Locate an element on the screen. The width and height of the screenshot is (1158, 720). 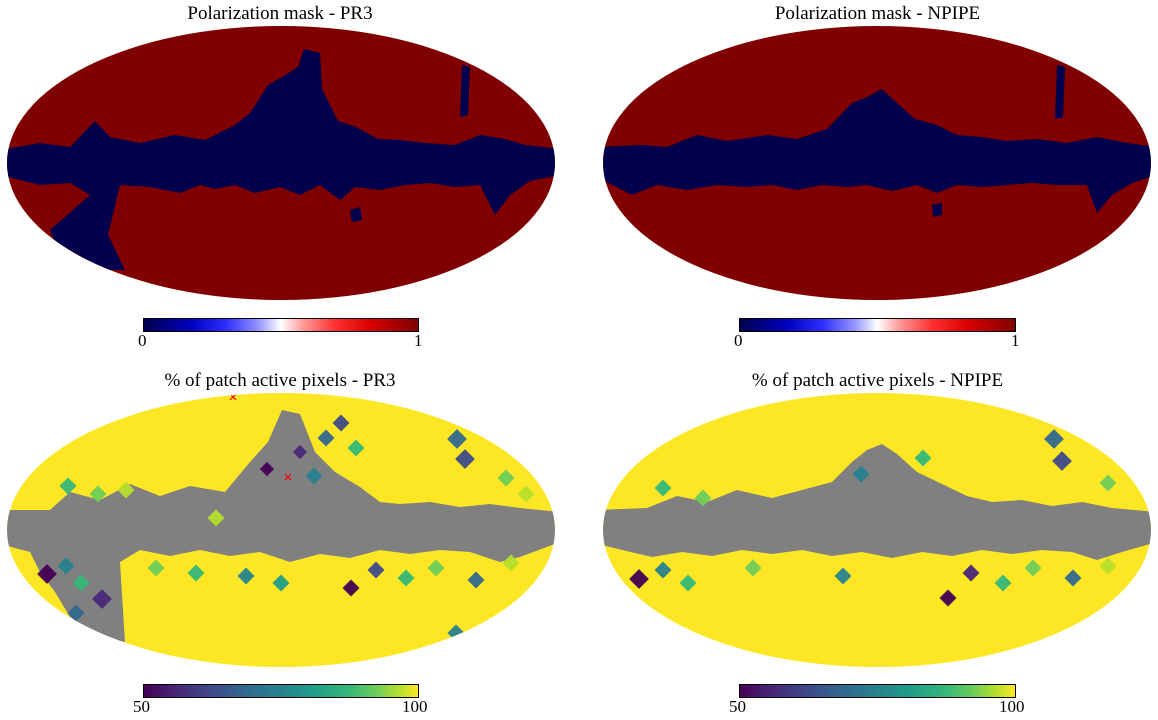
red-x-marker is located at coordinates (288, 477).